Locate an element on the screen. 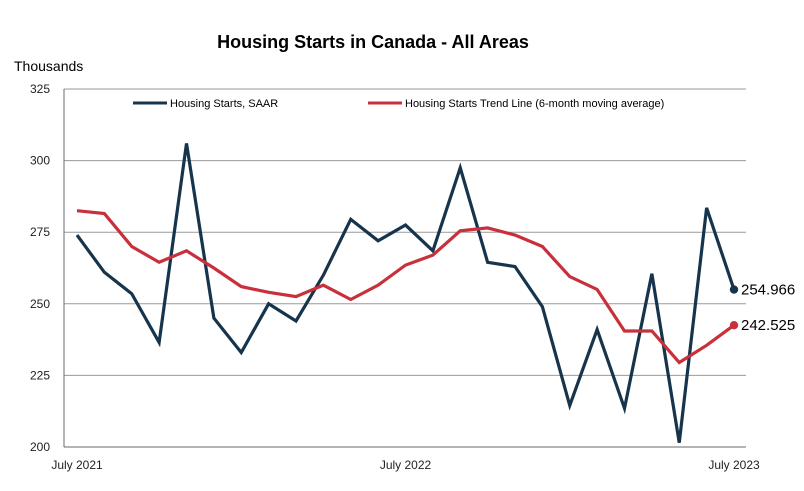 The image size is (804, 491). y-tick-label: 225 is located at coordinates (40, 375).